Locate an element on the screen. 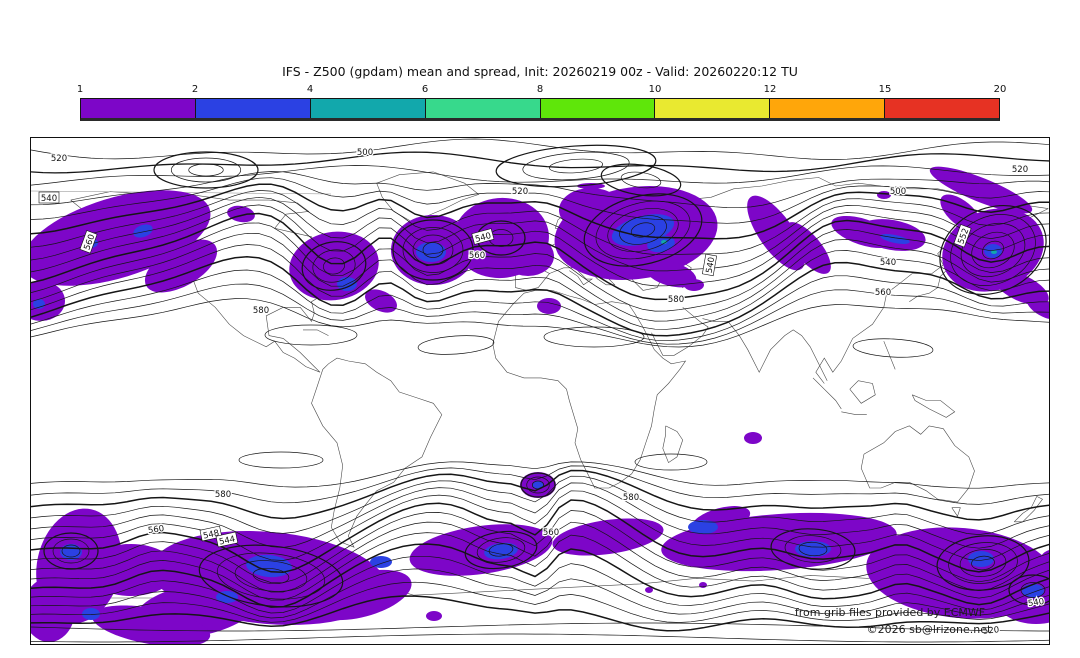 Image resolution: width=1080 pixels, height=658 pixels. colorbar: 1 2 4 6 8 10 12 15 20 is located at coordinates (542, 102).